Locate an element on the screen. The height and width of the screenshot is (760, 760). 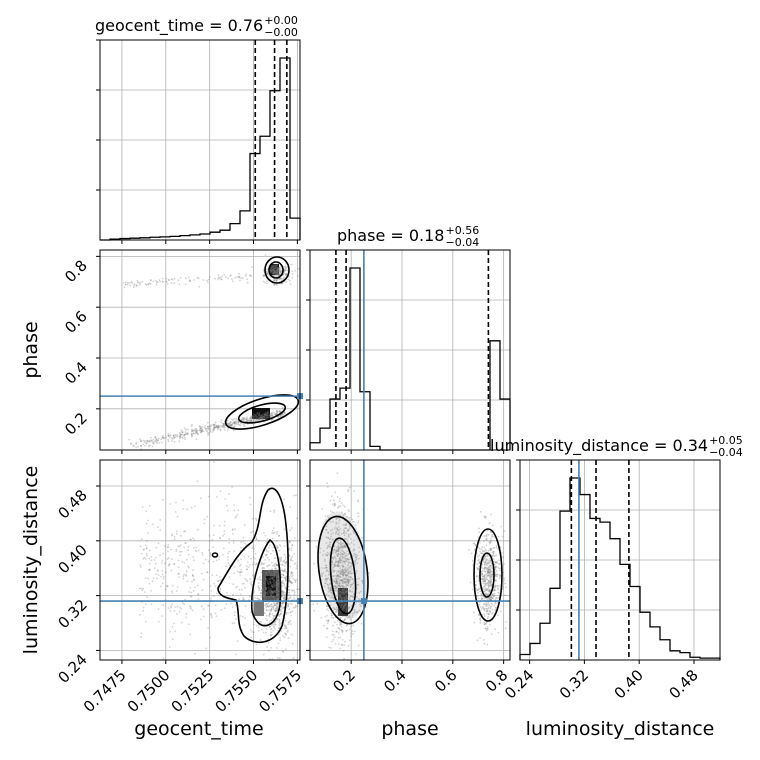
x-axis-label-phase: phase is located at coordinates (409, 729).